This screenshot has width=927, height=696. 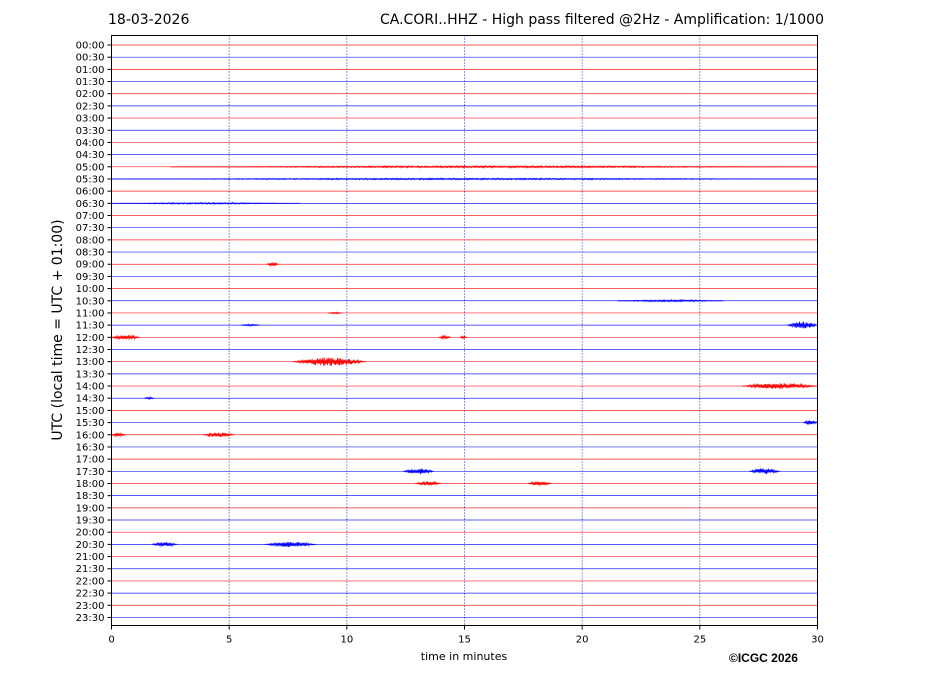 I want to click on seismic-event-11:30-6, so click(x=250, y=325).